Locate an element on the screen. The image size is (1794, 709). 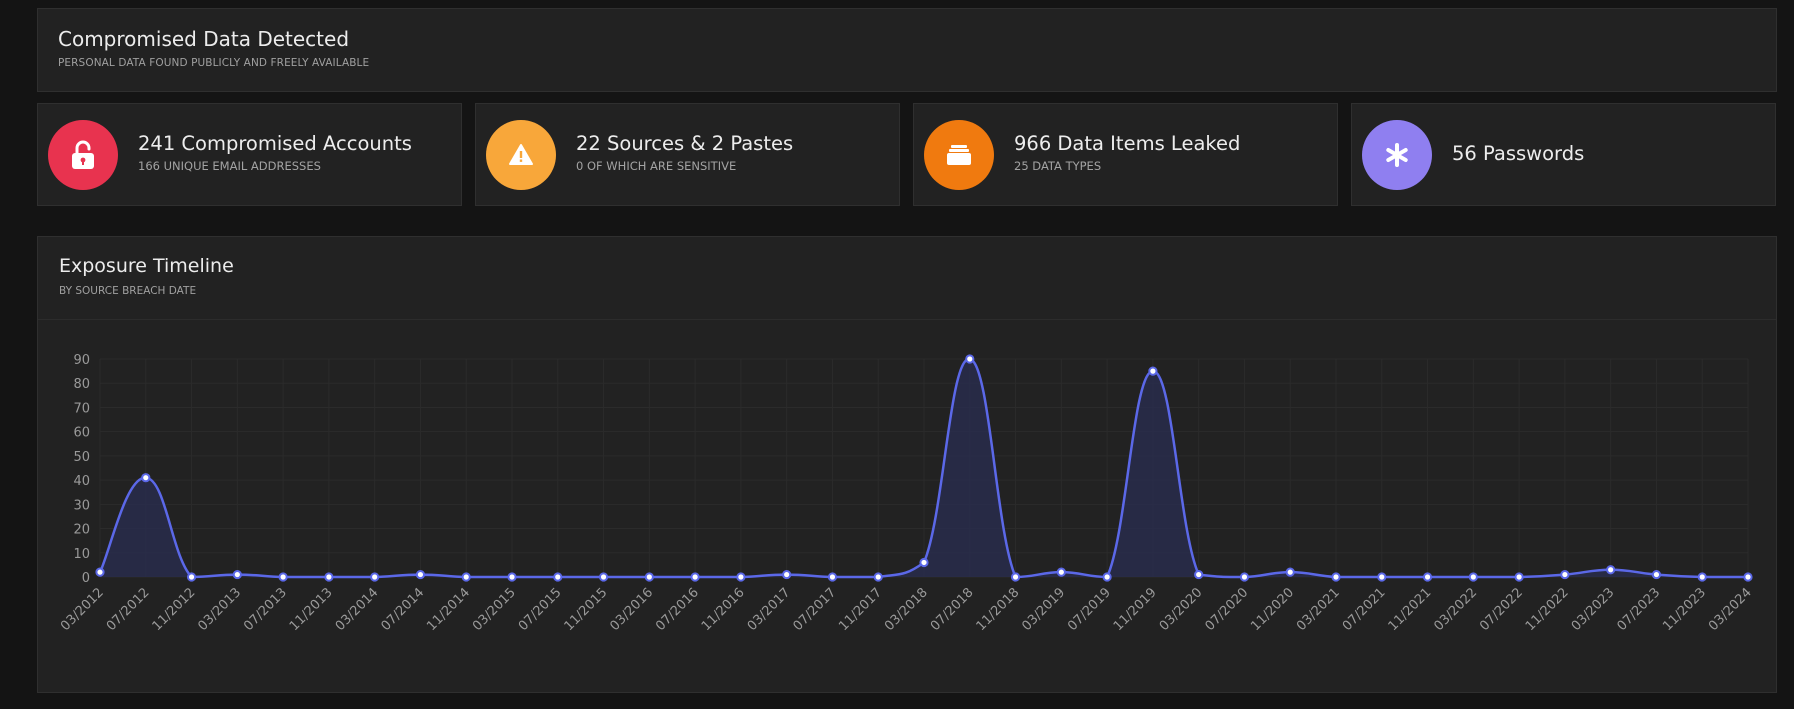
x-tick-label: 11/2015 is located at coordinates (586, 609).